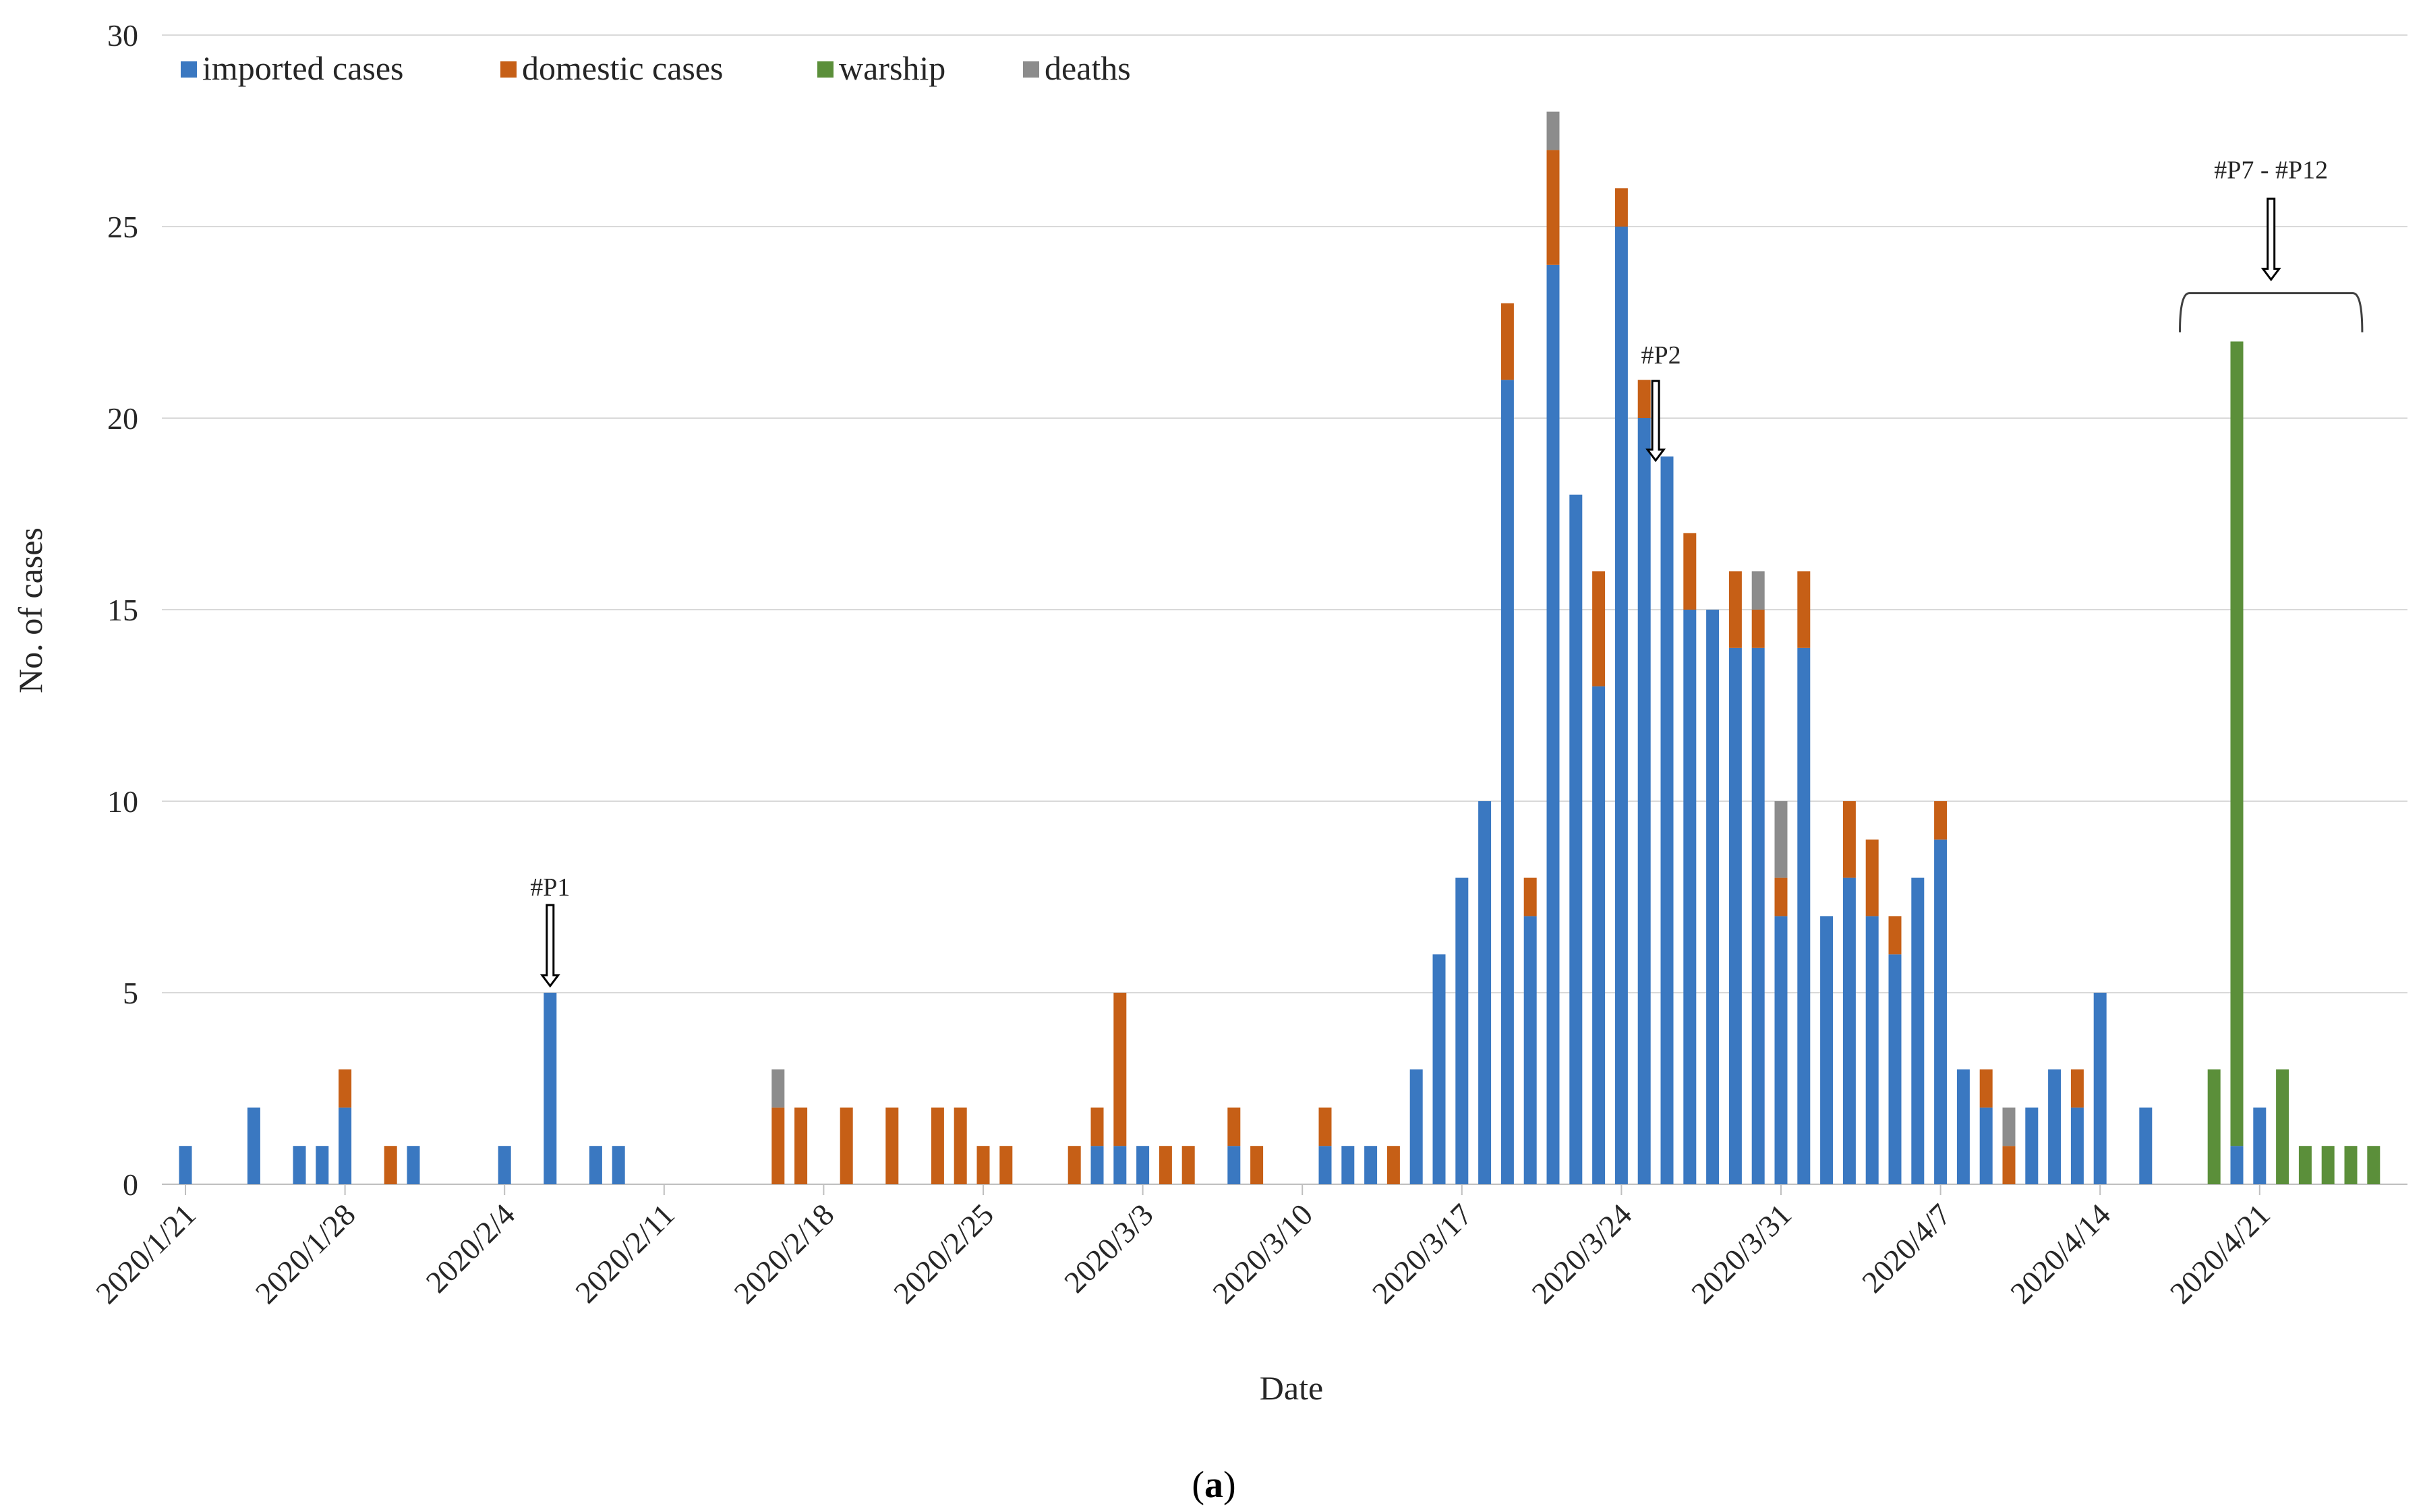 Image resolution: width=2425 pixels, height=1512 pixels. What do you see at coordinates (122, 801) in the screenshot?
I see `y-tick-label: 10` at bounding box center [122, 801].